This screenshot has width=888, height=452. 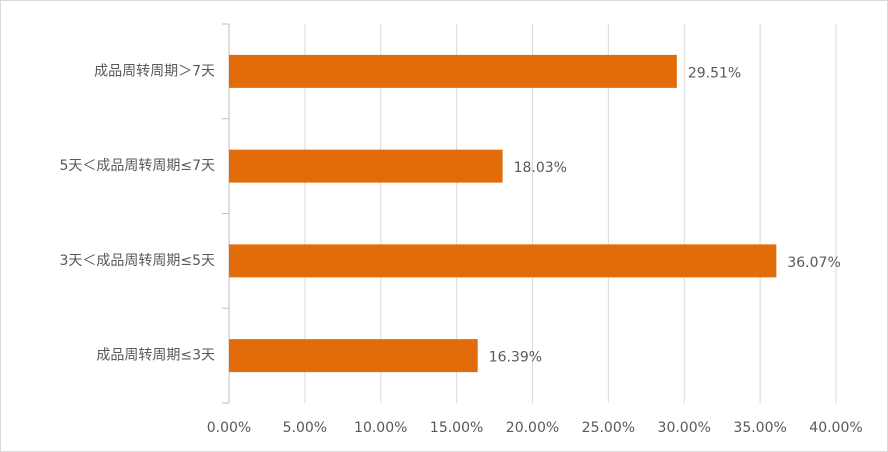 What do you see at coordinates (714, 73) in the screenshot?
I see `value-label: 29.51%` at bounding box center [714, 73].